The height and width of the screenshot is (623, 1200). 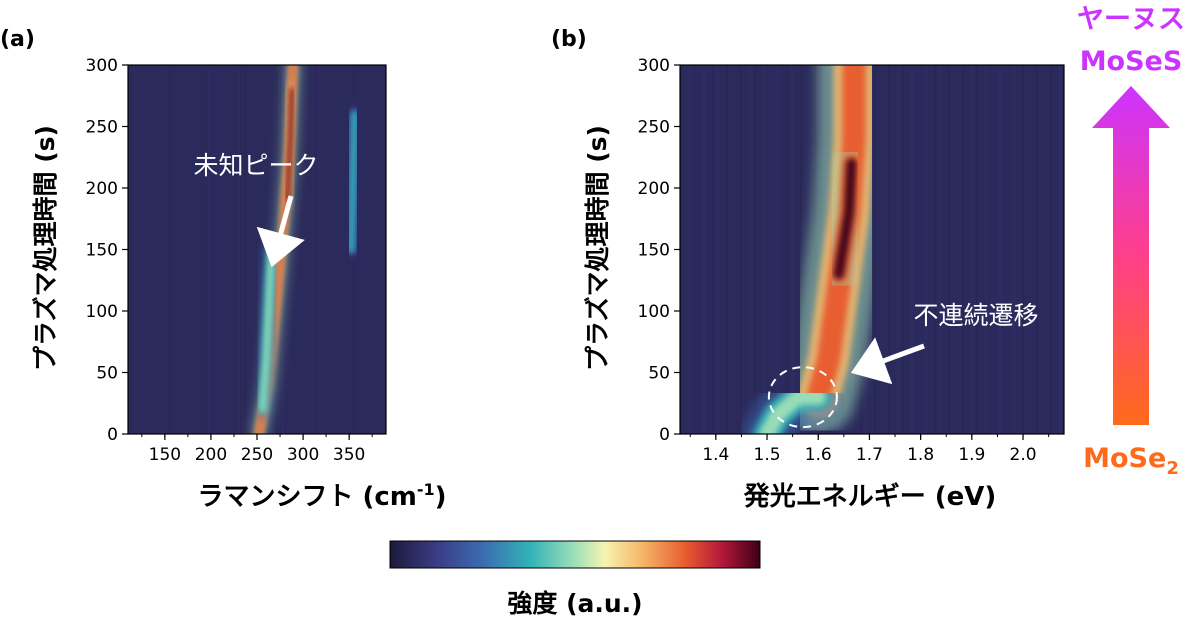 I want to click on x-tick-label: 250, so click(x=257, y=455).